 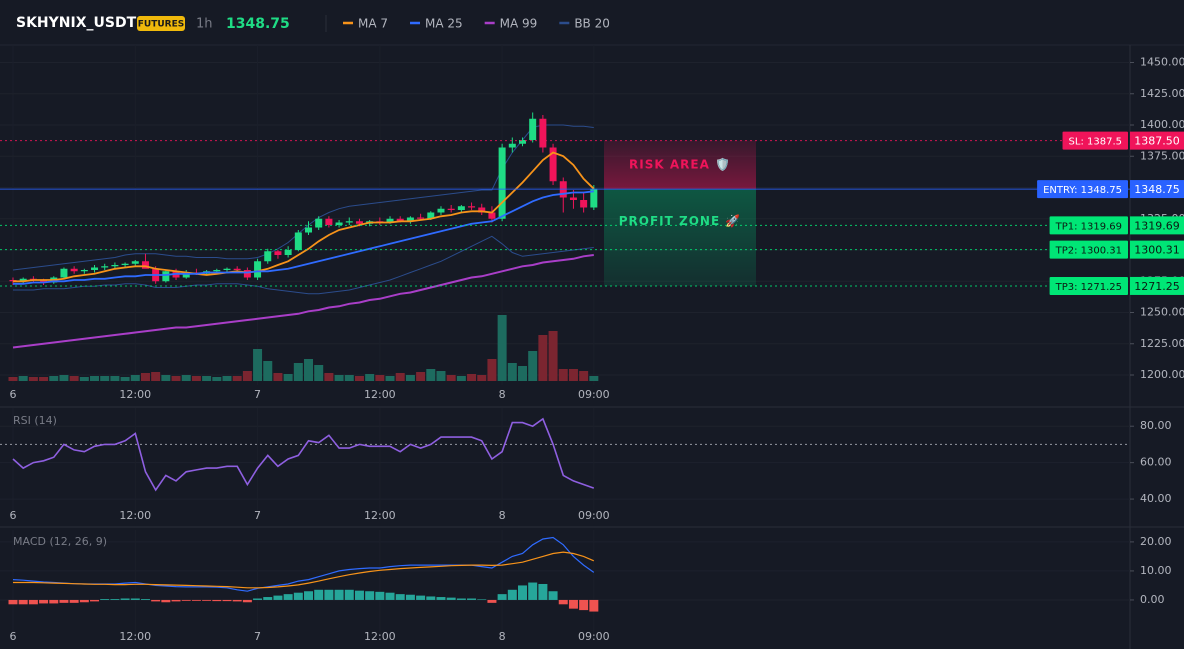 What do you see at coordinates (304, 570) in the screenshot?
I see `macd-line` at bounding box center [304, 570].